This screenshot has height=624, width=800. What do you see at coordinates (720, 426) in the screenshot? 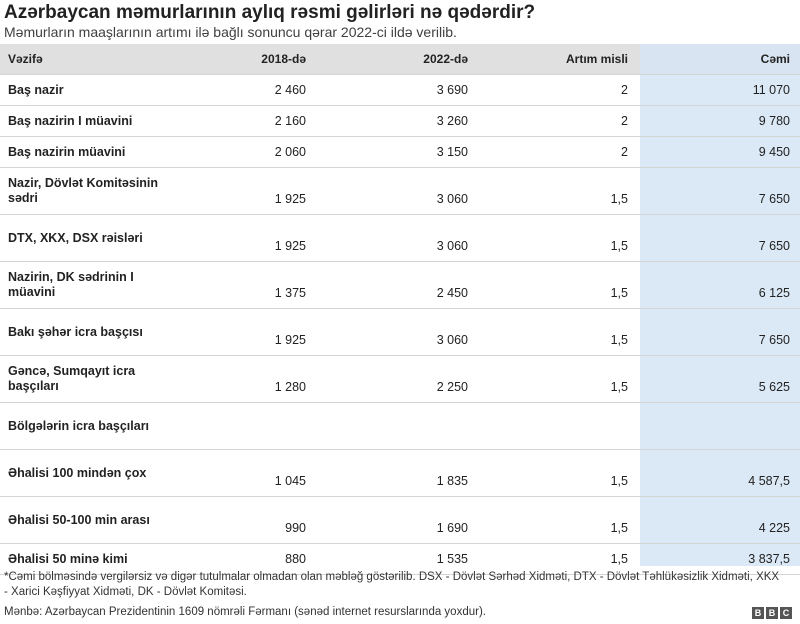
I see `cell-total` at bounding box center [720, 426].